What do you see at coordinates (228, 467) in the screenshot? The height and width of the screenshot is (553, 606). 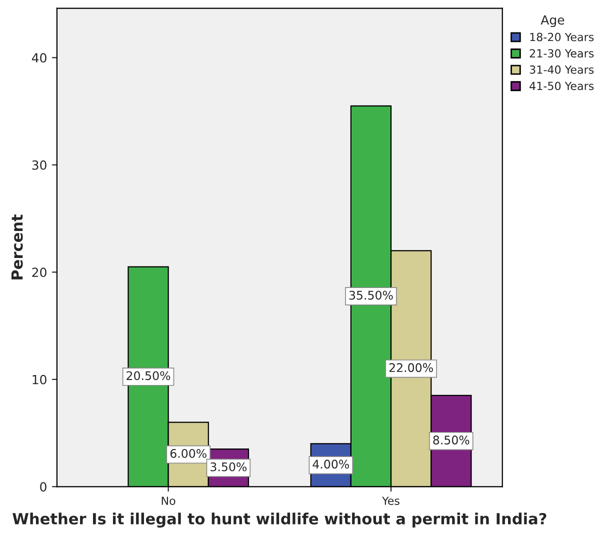 I see `data-label: 3.50%` at bounding box center [228, 467].